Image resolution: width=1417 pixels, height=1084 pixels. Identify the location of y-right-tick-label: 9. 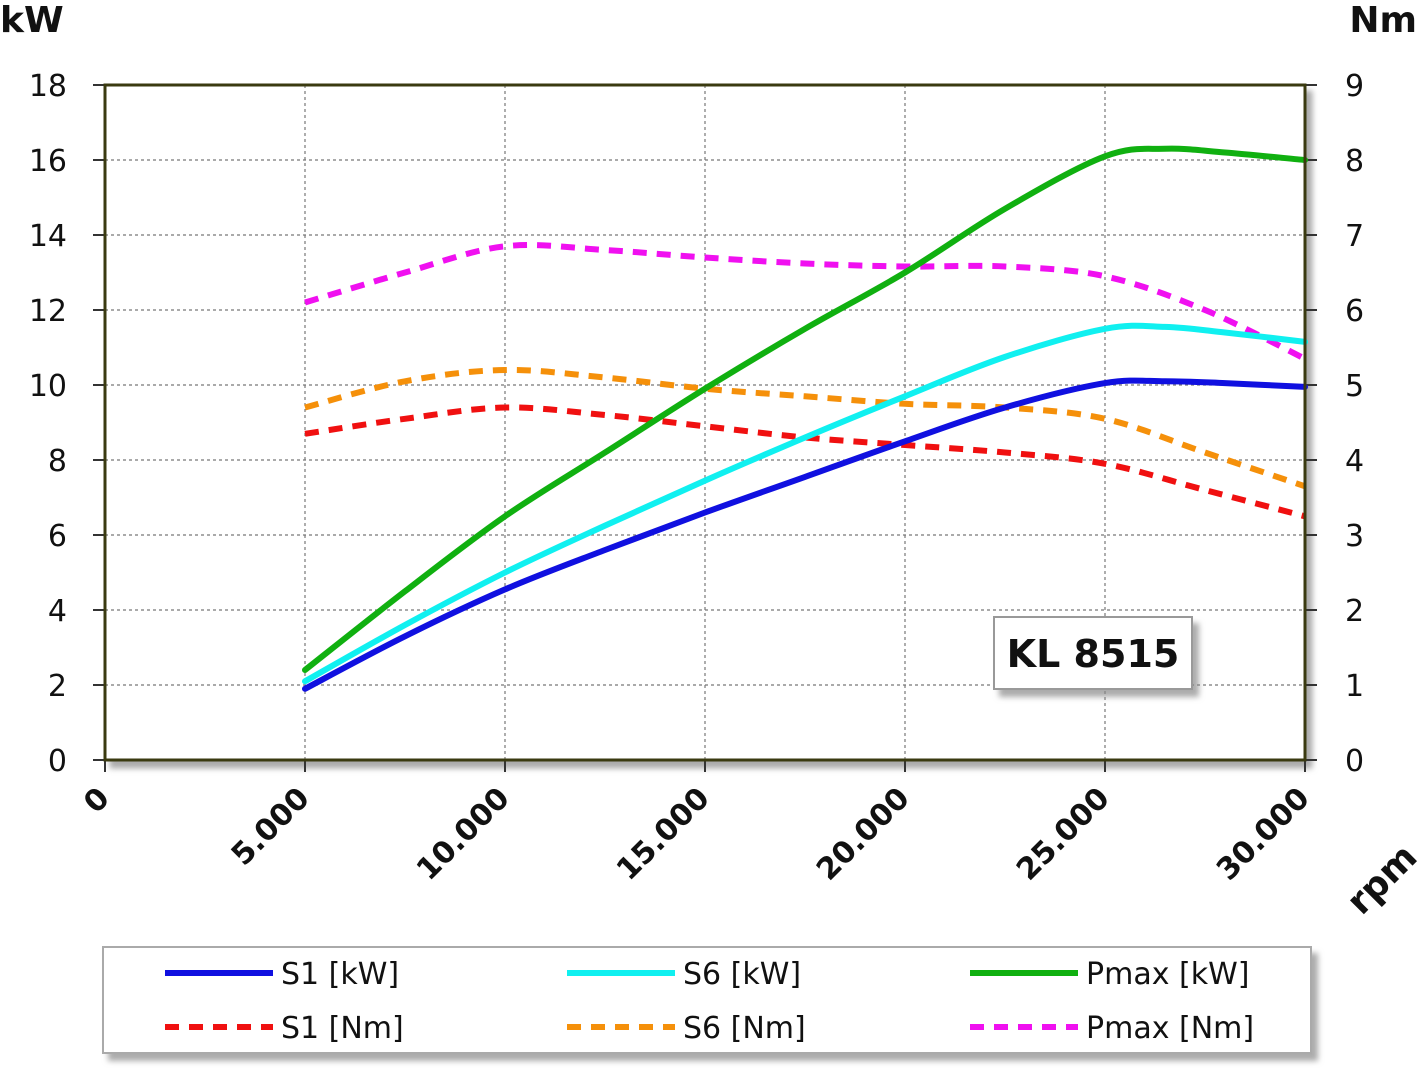
(1354, 86).